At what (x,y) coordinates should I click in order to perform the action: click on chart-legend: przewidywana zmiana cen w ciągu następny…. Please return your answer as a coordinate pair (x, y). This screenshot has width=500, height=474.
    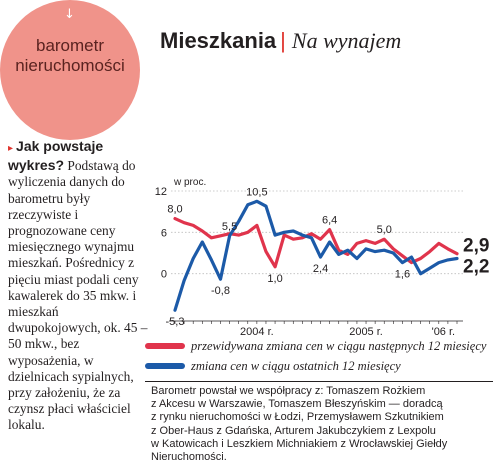
    Looking at the image, I should click on (320, 356).